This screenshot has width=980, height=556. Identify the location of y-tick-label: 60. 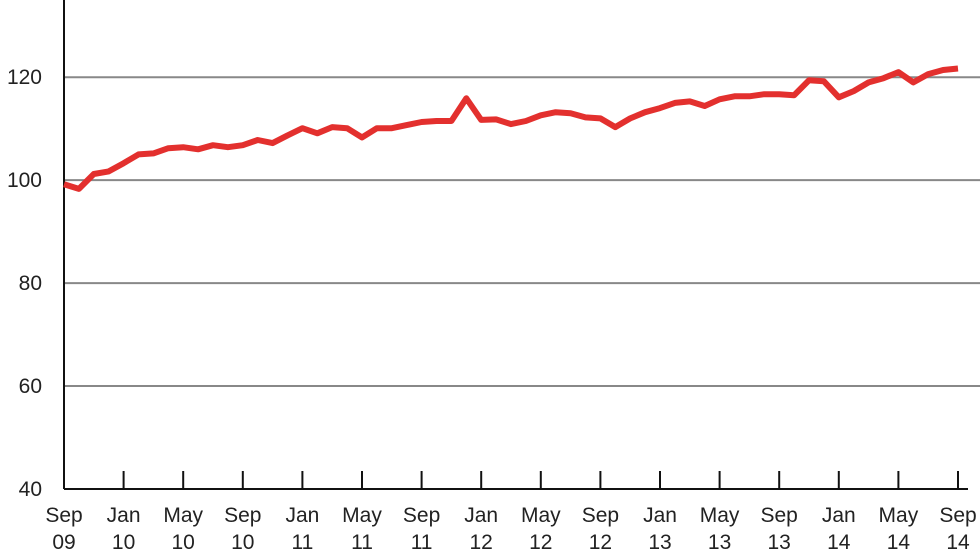
(30, 387).